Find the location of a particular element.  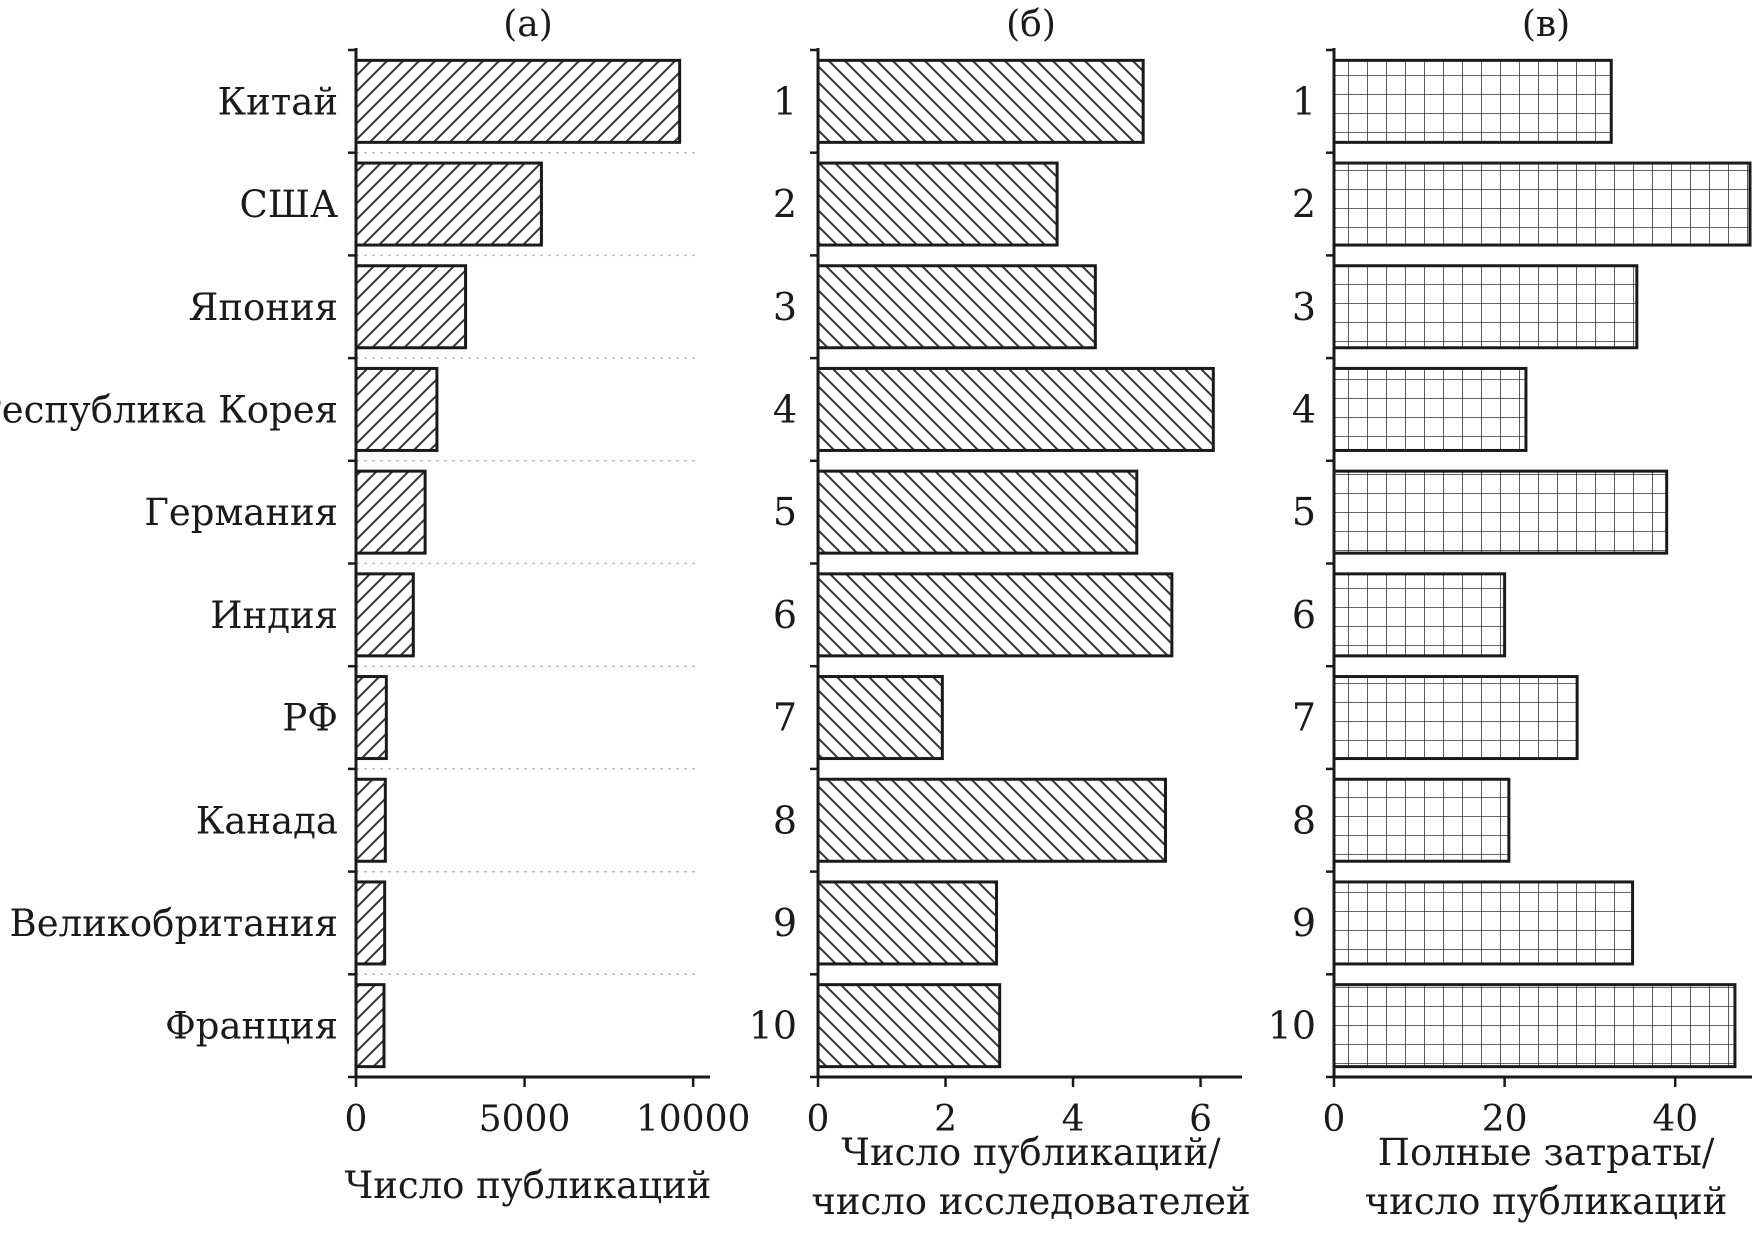

panel-3-category-label: 8 is located at coordinates (1304, 820).